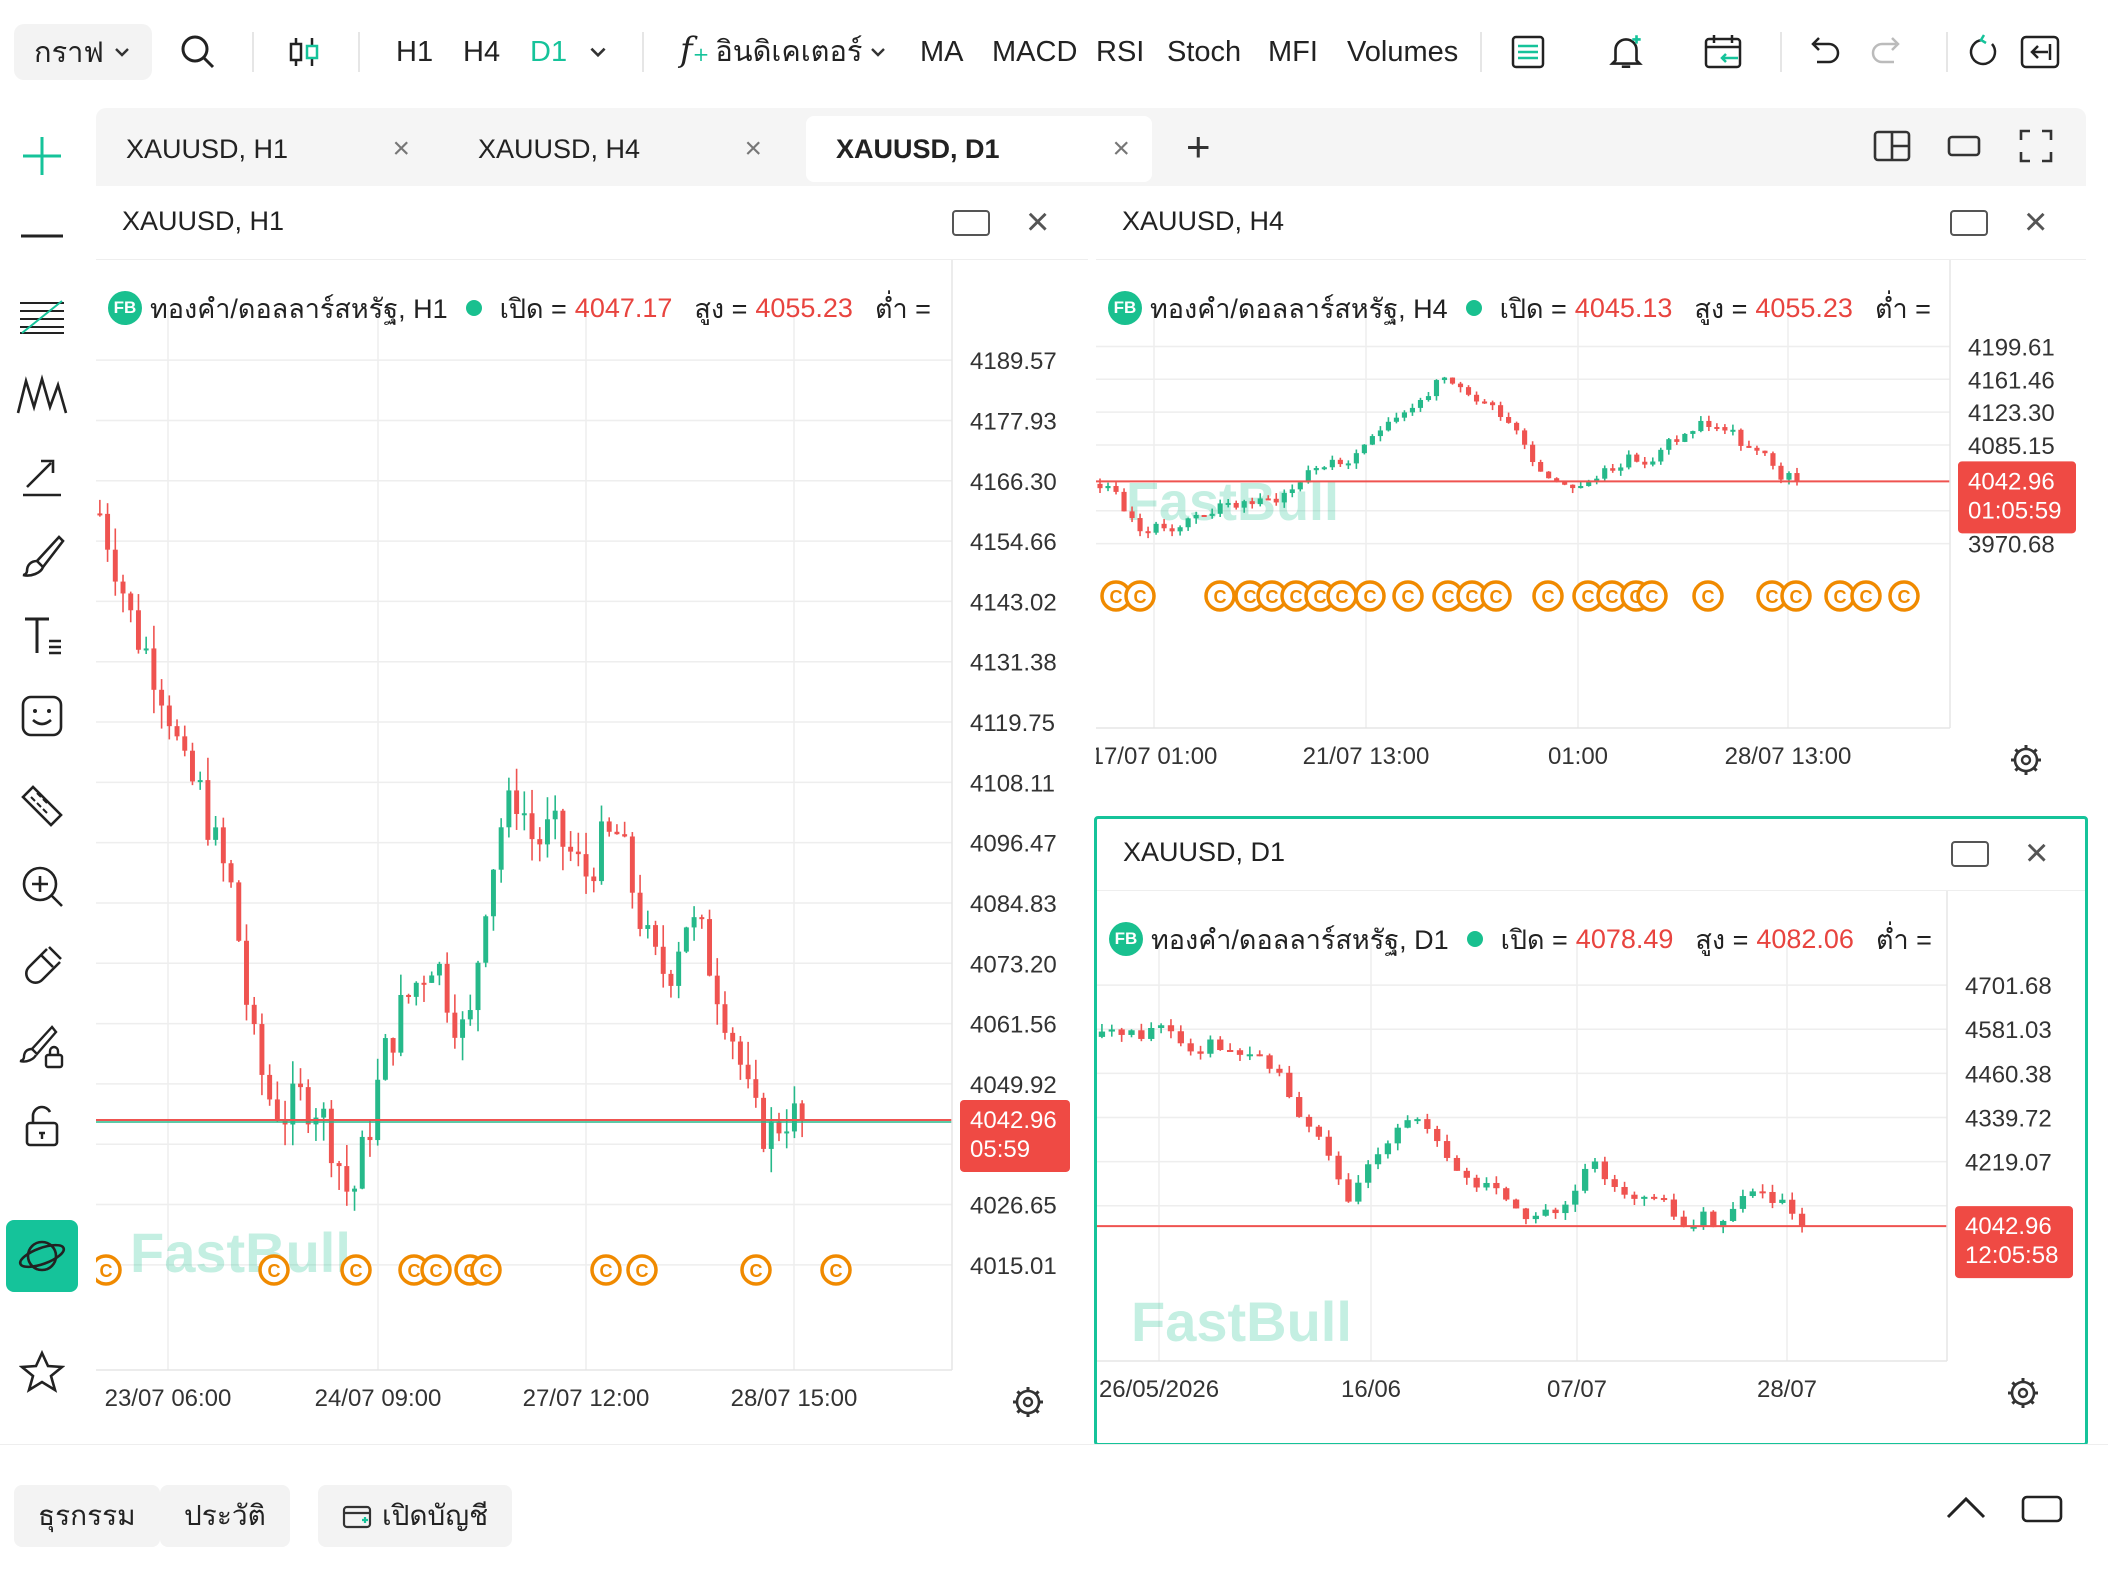 The width and height of the screenshot is (2108, 1578). I want to click on projection-tool-icon, so click(42, 476).